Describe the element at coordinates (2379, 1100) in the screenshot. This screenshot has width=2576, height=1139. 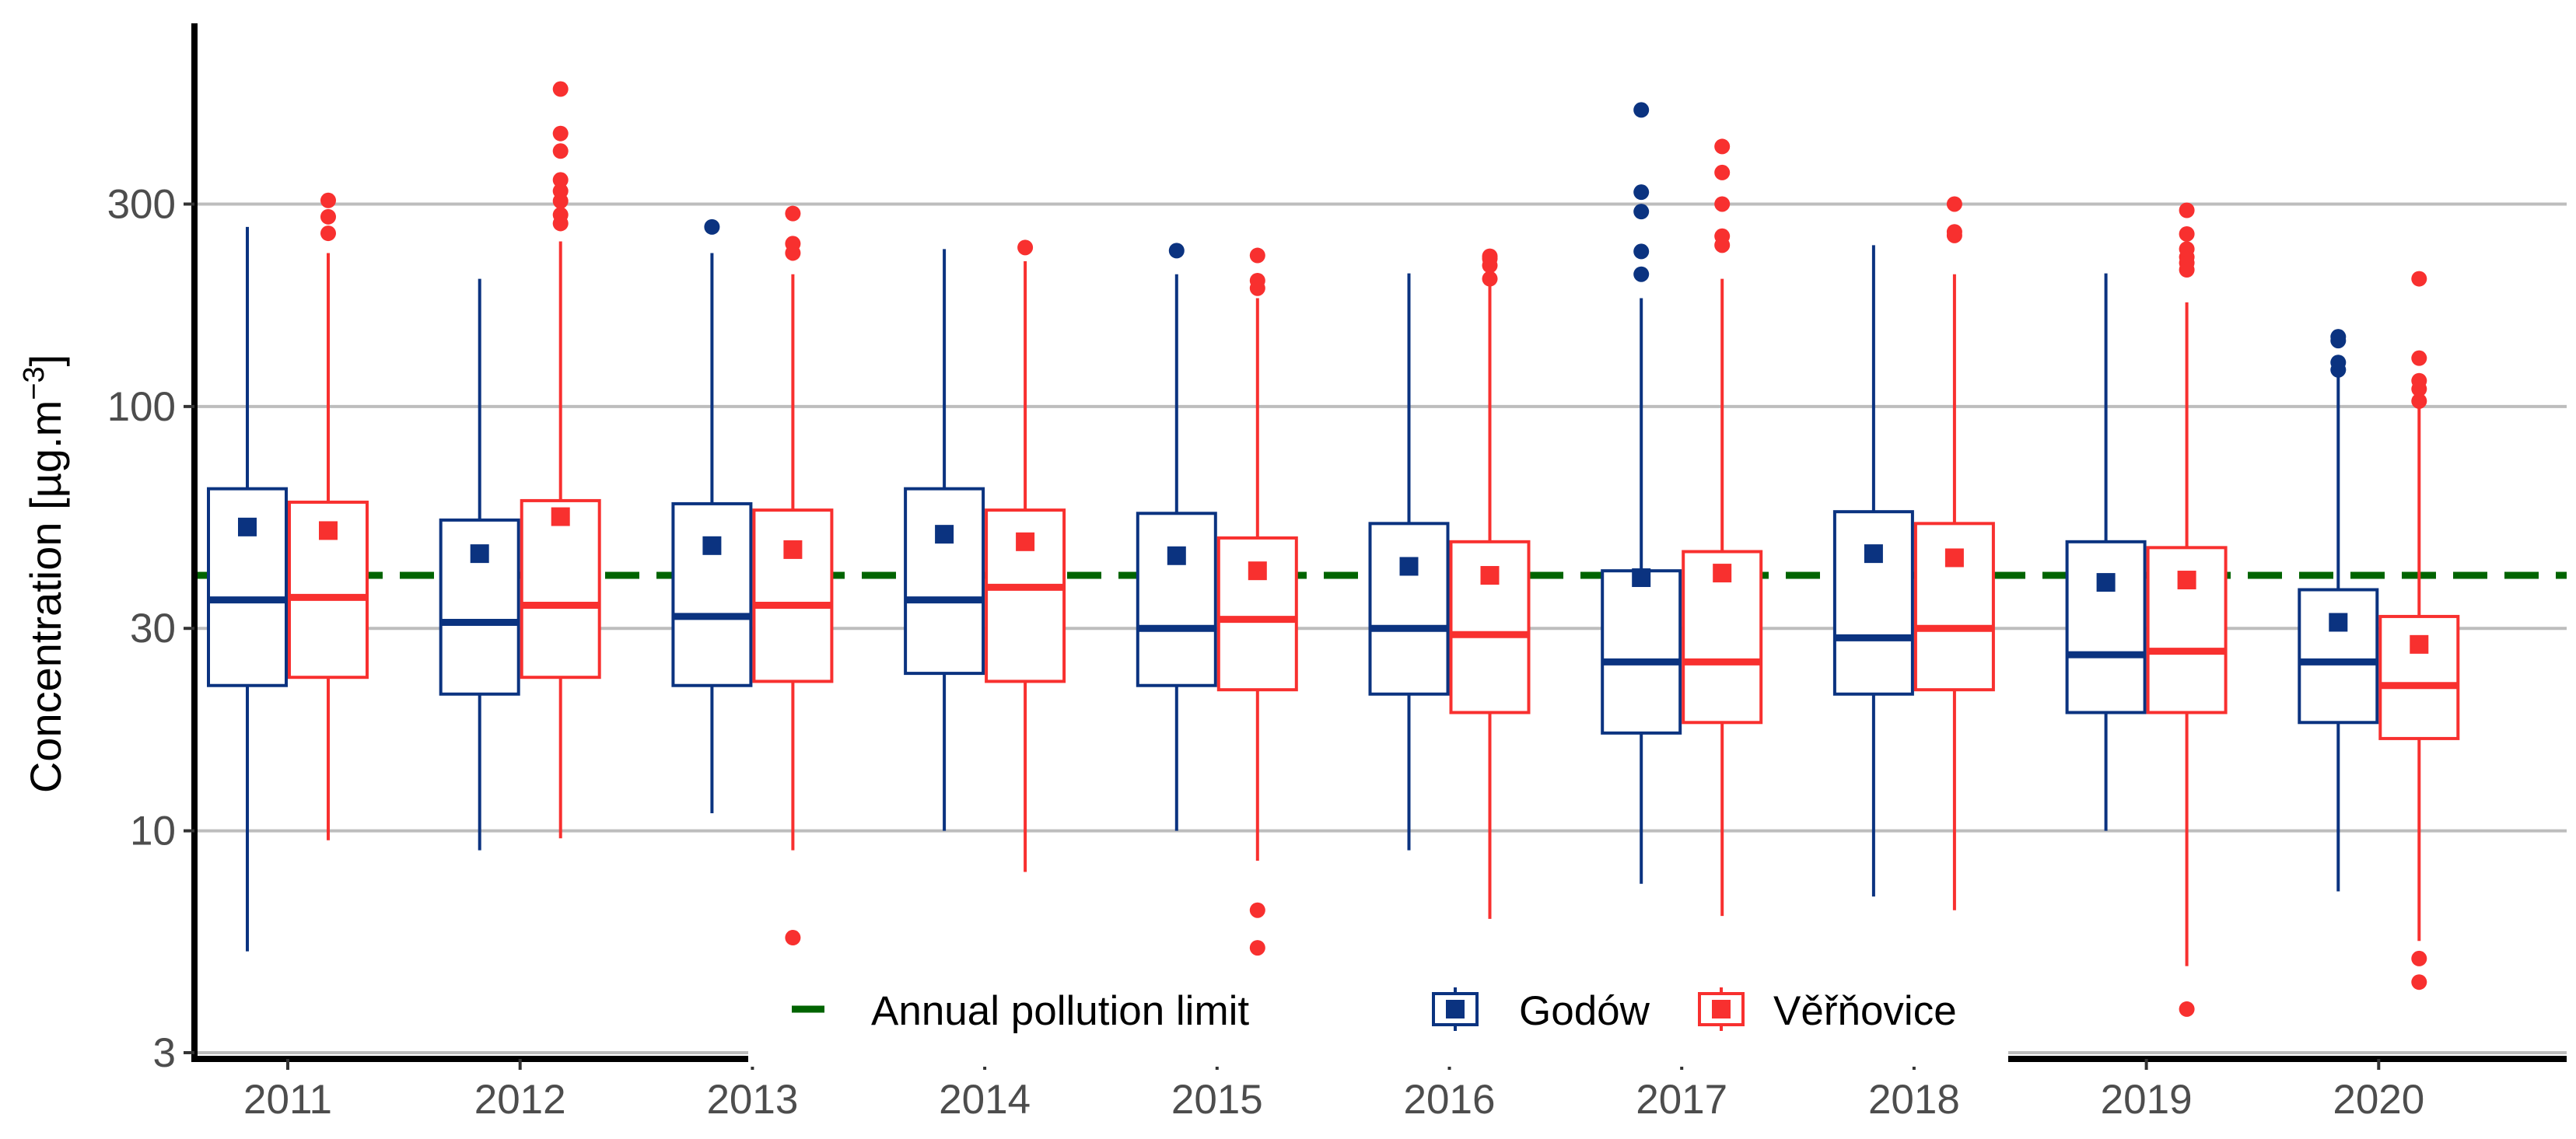
I see `x-tick-label: 2020` at that location.